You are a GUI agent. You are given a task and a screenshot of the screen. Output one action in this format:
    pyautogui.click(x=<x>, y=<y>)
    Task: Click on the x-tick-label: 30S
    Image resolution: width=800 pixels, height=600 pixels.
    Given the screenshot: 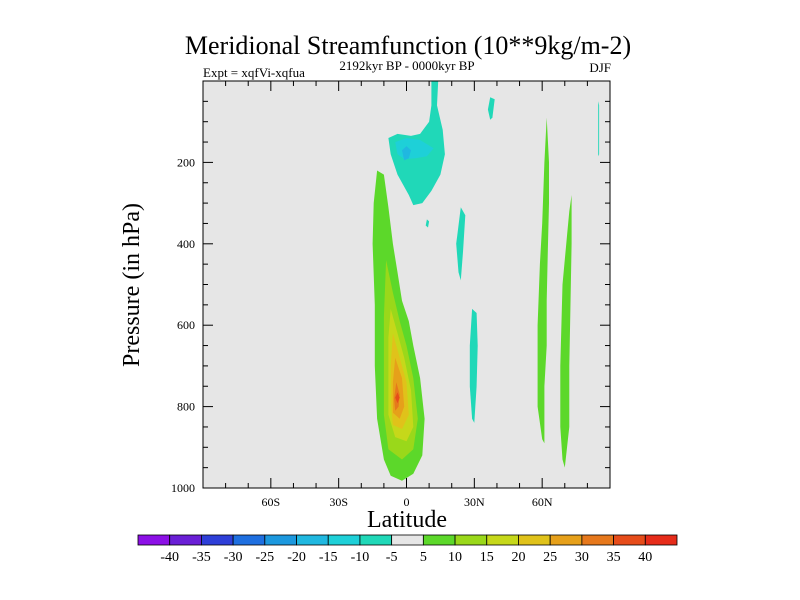 What is the action you would take?
    pyautogui.click(x=338, y=502)
    